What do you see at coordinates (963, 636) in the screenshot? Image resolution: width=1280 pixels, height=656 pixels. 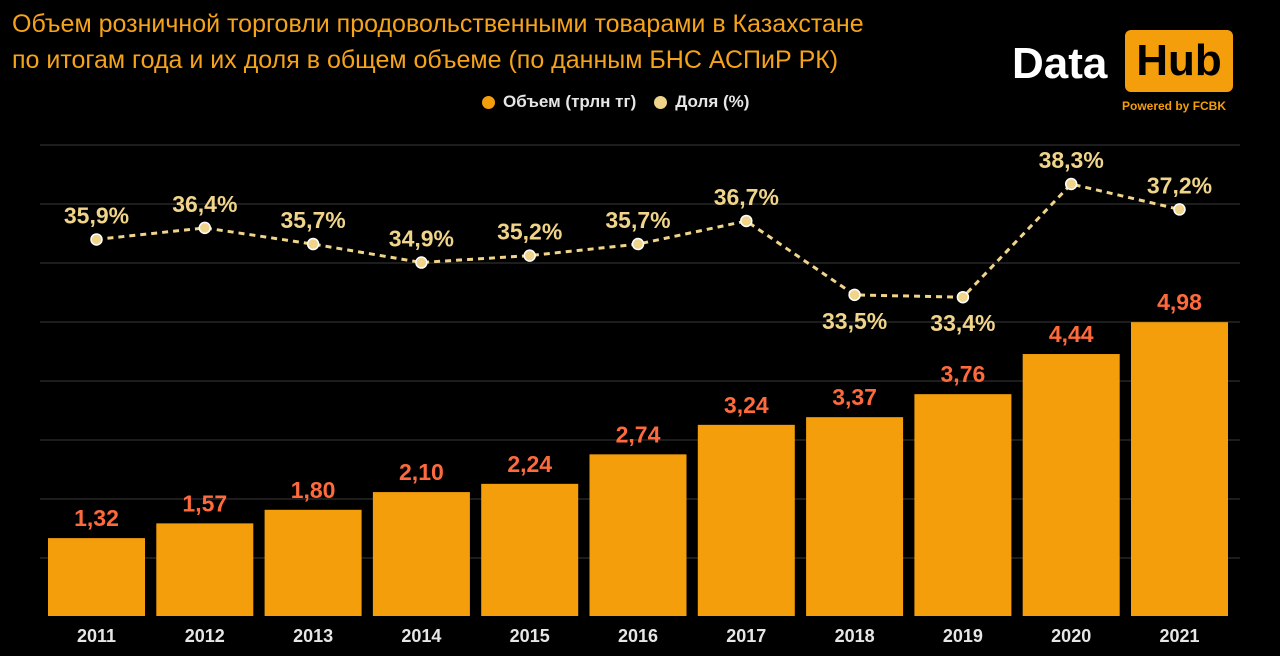 I see `x-tick-label-2019: 2019` at bounding box center [963, 636].